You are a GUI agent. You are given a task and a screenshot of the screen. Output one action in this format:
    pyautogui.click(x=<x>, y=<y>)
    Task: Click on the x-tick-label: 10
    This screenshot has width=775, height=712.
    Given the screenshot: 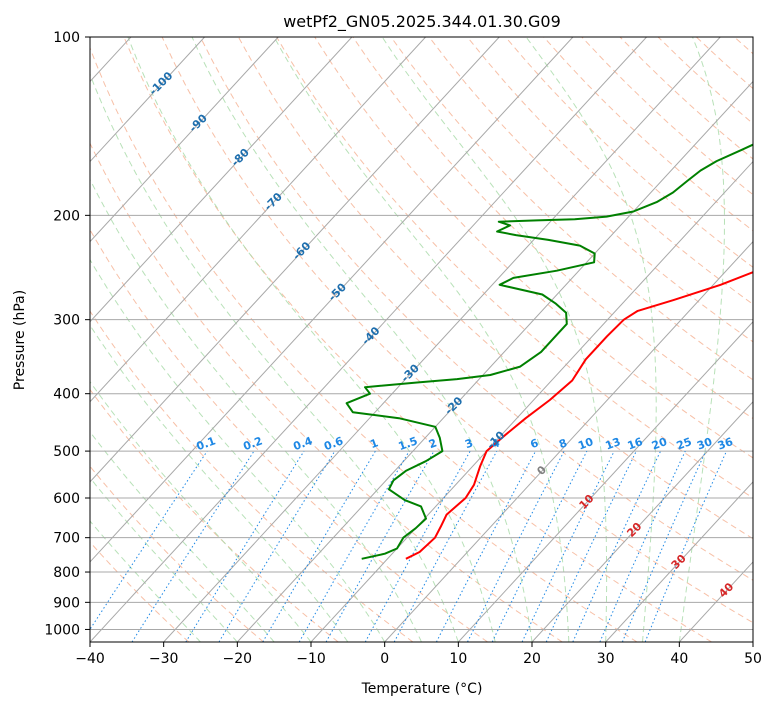 What is the action you would take?
    pyautogui.click(x=458, y=659)
    